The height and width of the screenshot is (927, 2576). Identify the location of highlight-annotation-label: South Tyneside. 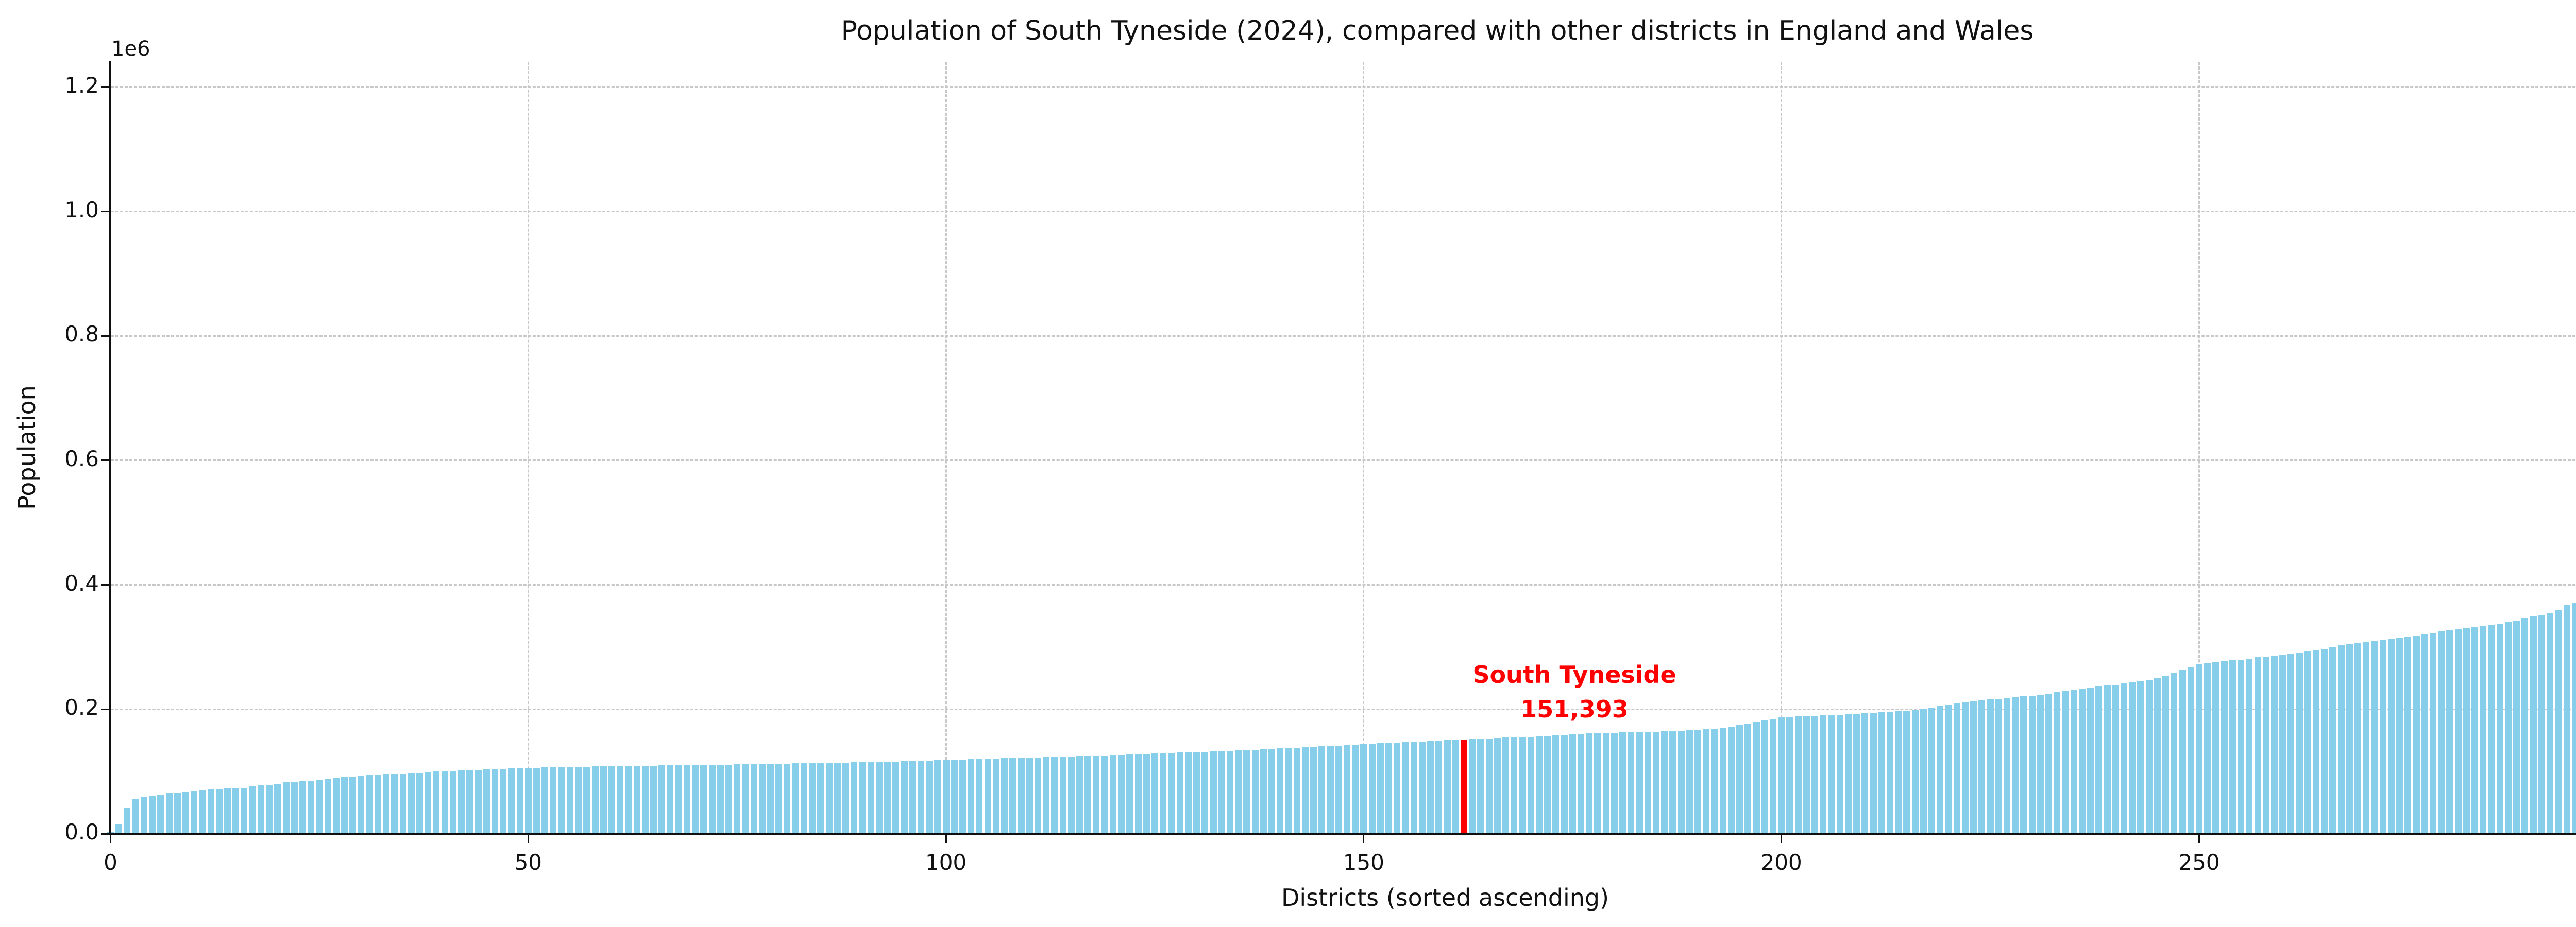
(1574, 675).